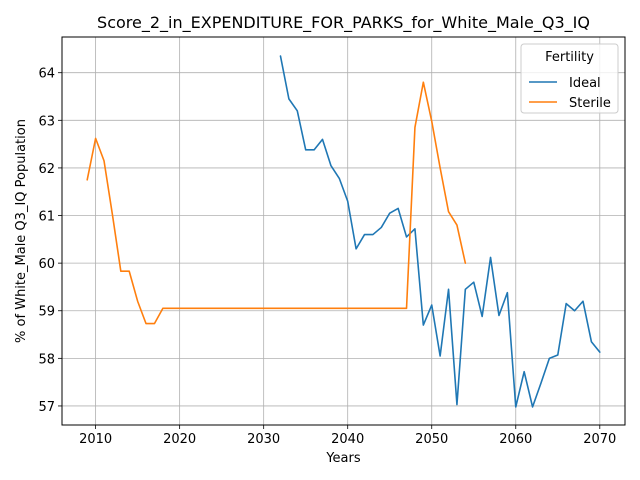  I want to click on y-tick-label: 58, so click(46, 359).